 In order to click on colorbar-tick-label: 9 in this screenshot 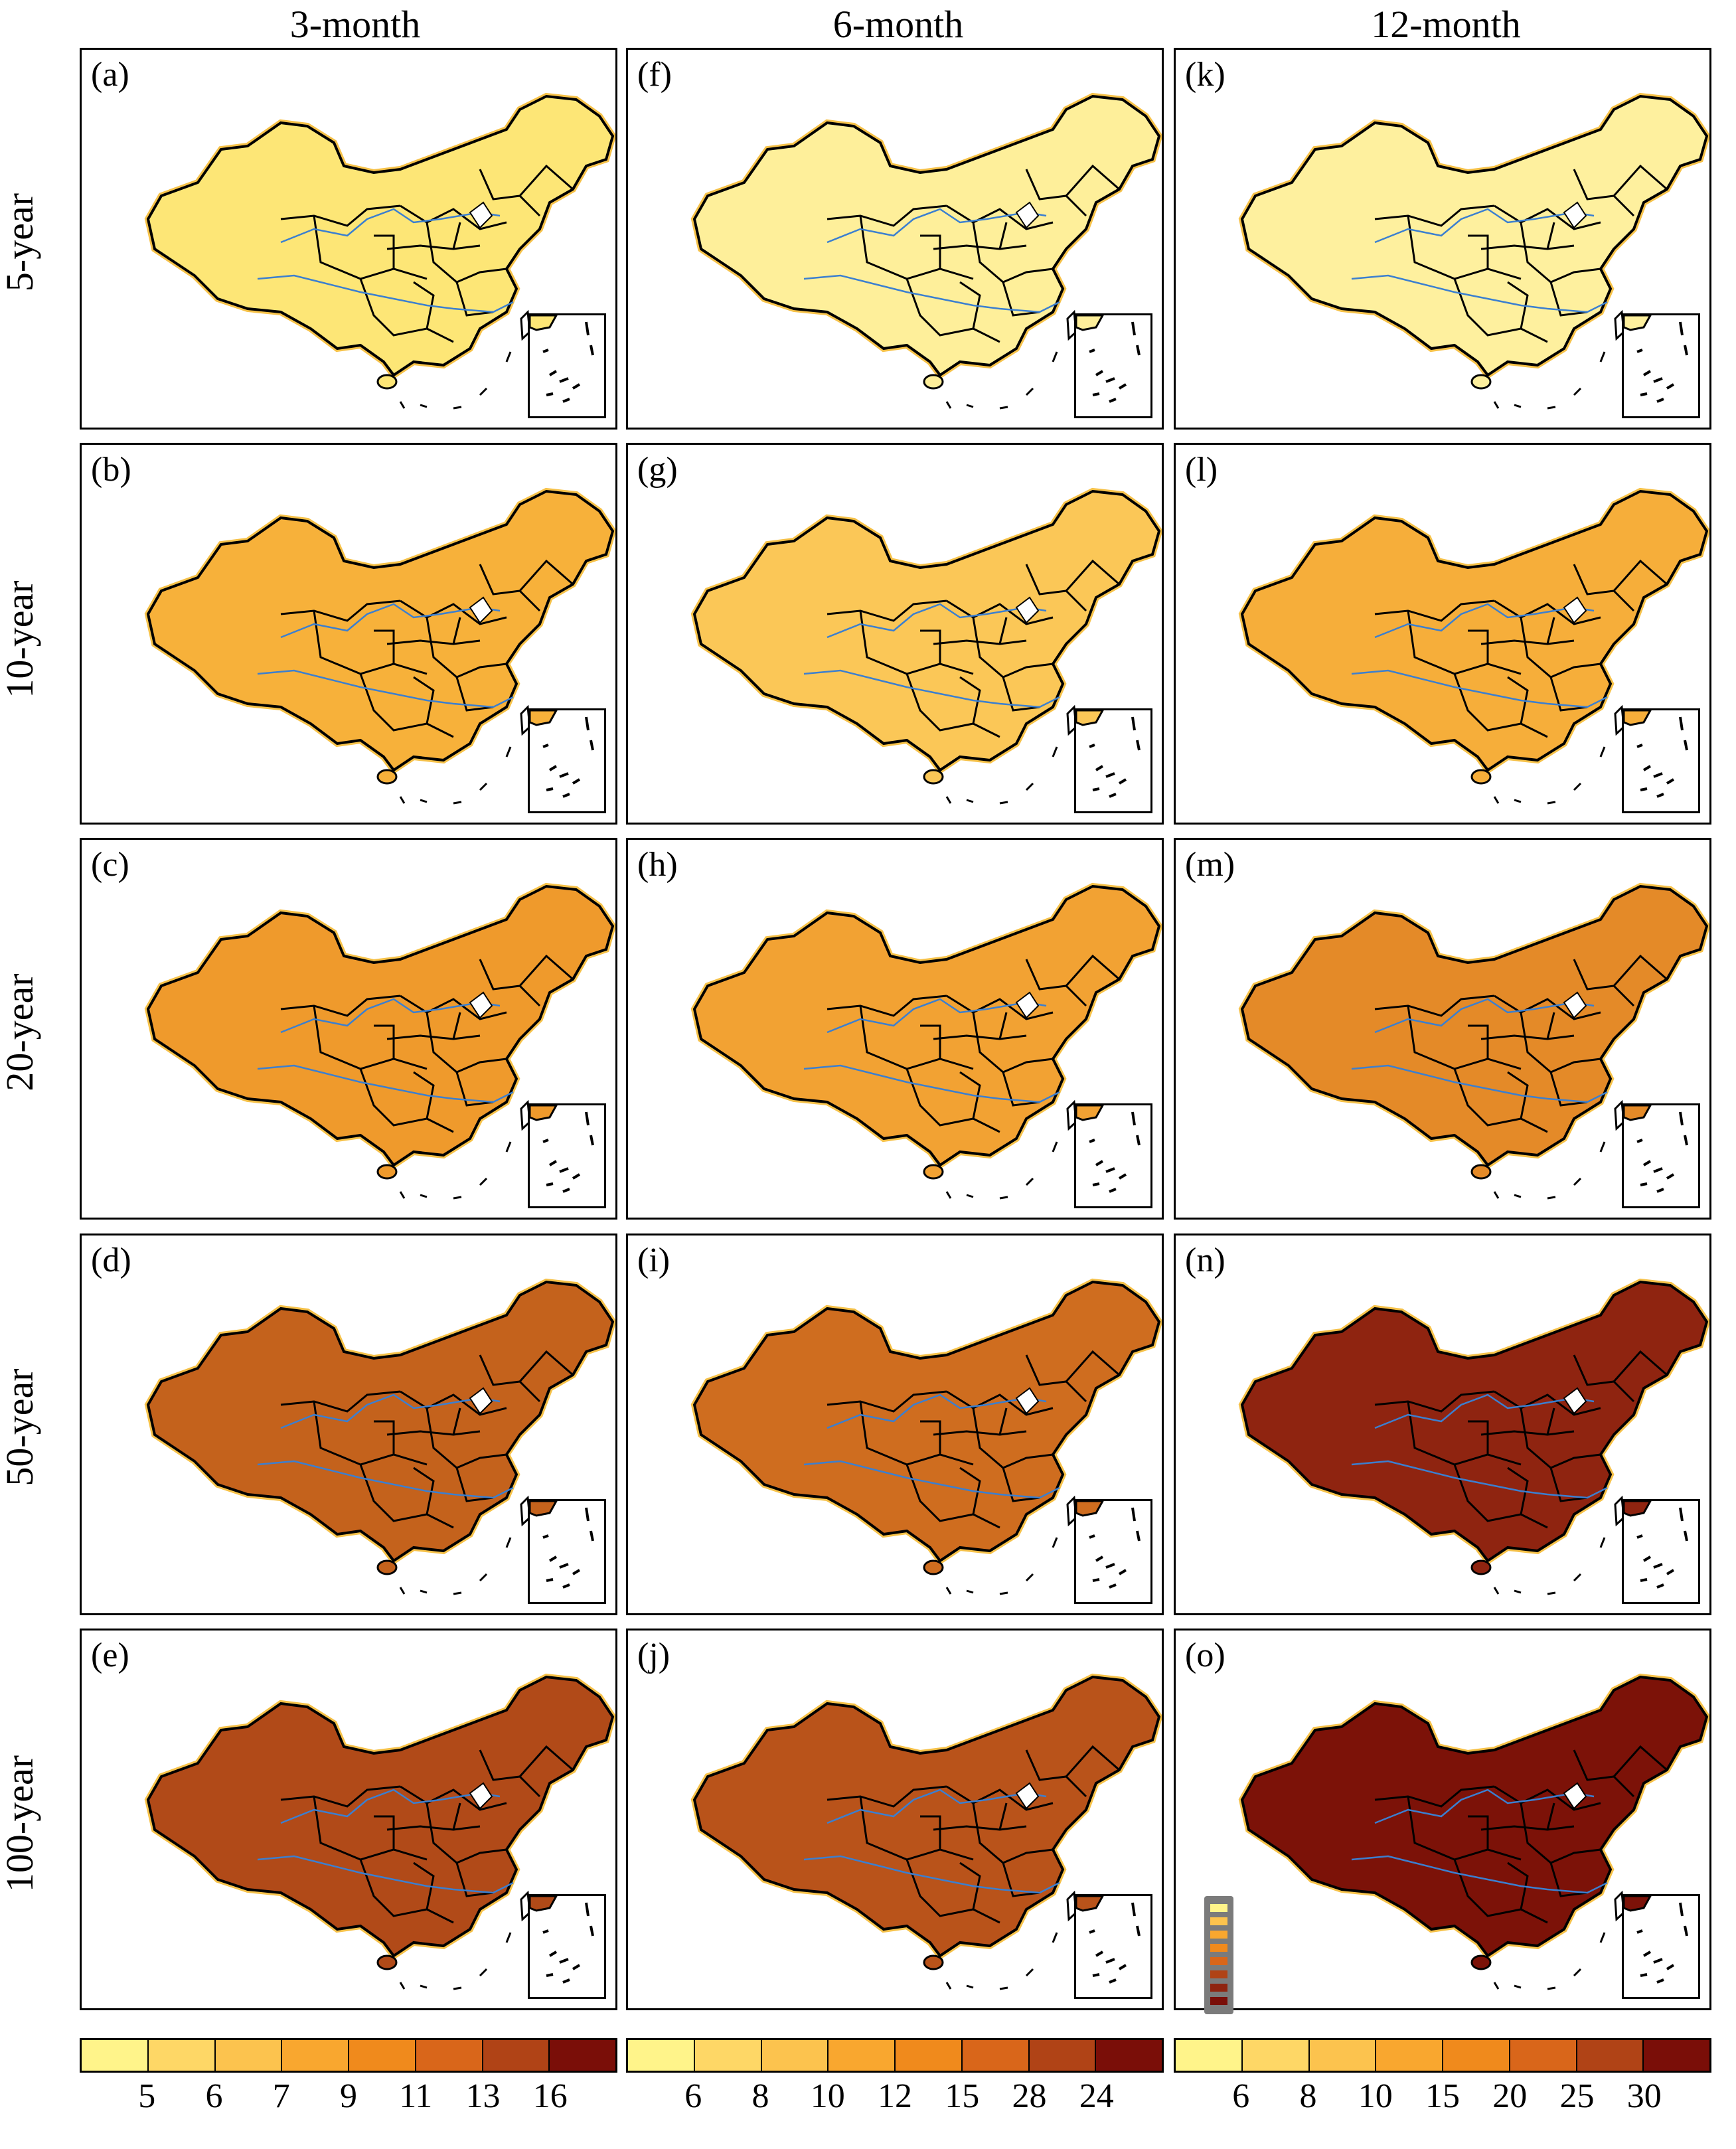, I will do `click(348, 2096)`.